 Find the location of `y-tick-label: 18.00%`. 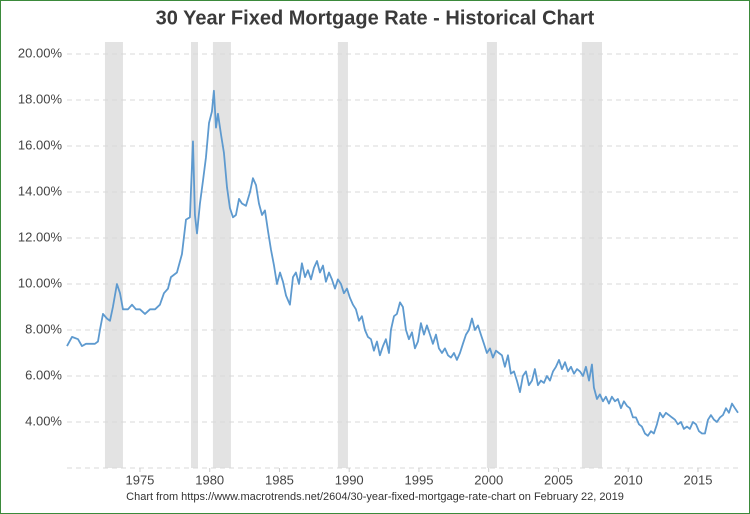

y-tick-label: 18.00% is located at coordinates (40, 98).